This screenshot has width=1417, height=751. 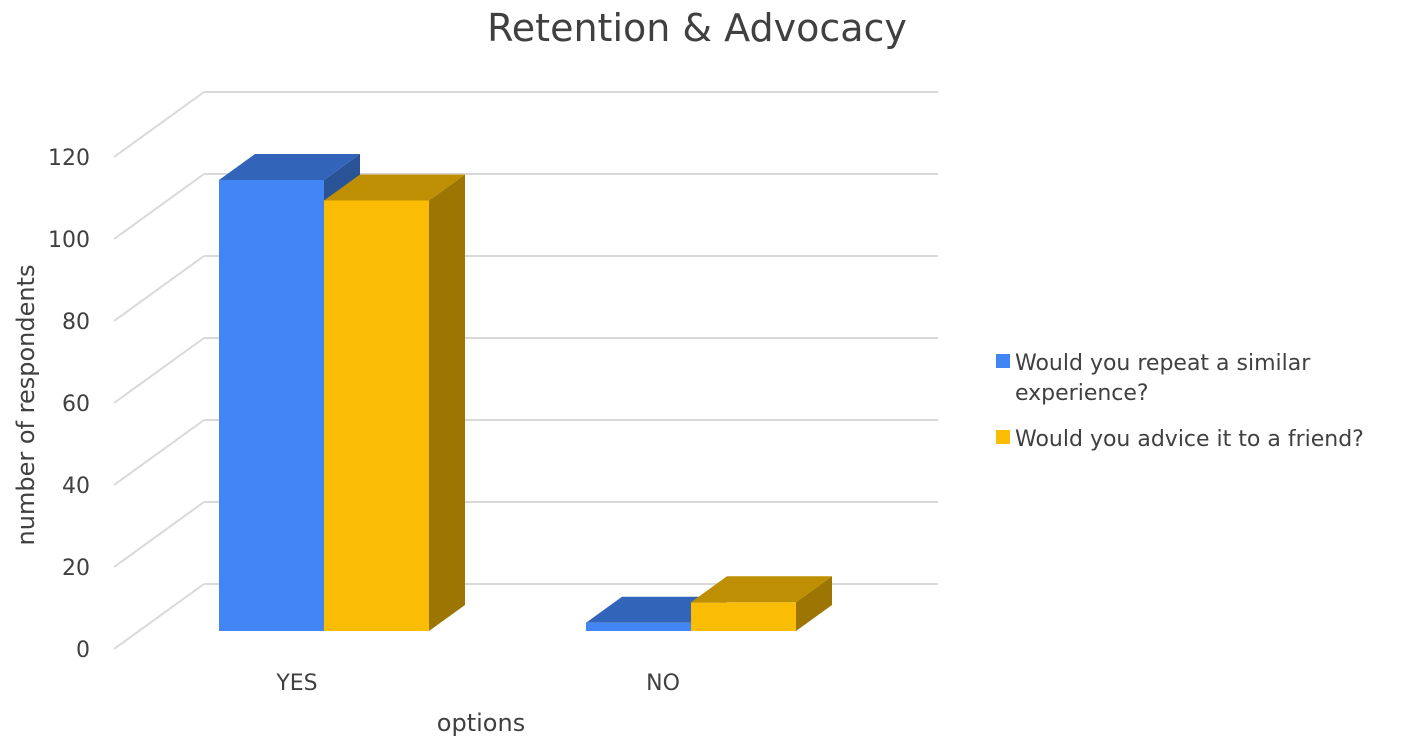 What do you see at coordinates (76, 486) in the screenshot?
I see `y-tick-label: 40` at bounding box center [76, 486].